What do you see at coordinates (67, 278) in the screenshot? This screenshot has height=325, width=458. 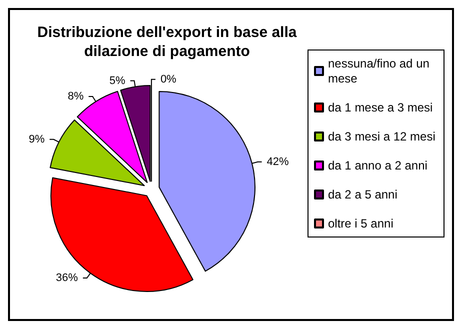 I see `data-label: 36%` at bounding box center [67, 278].